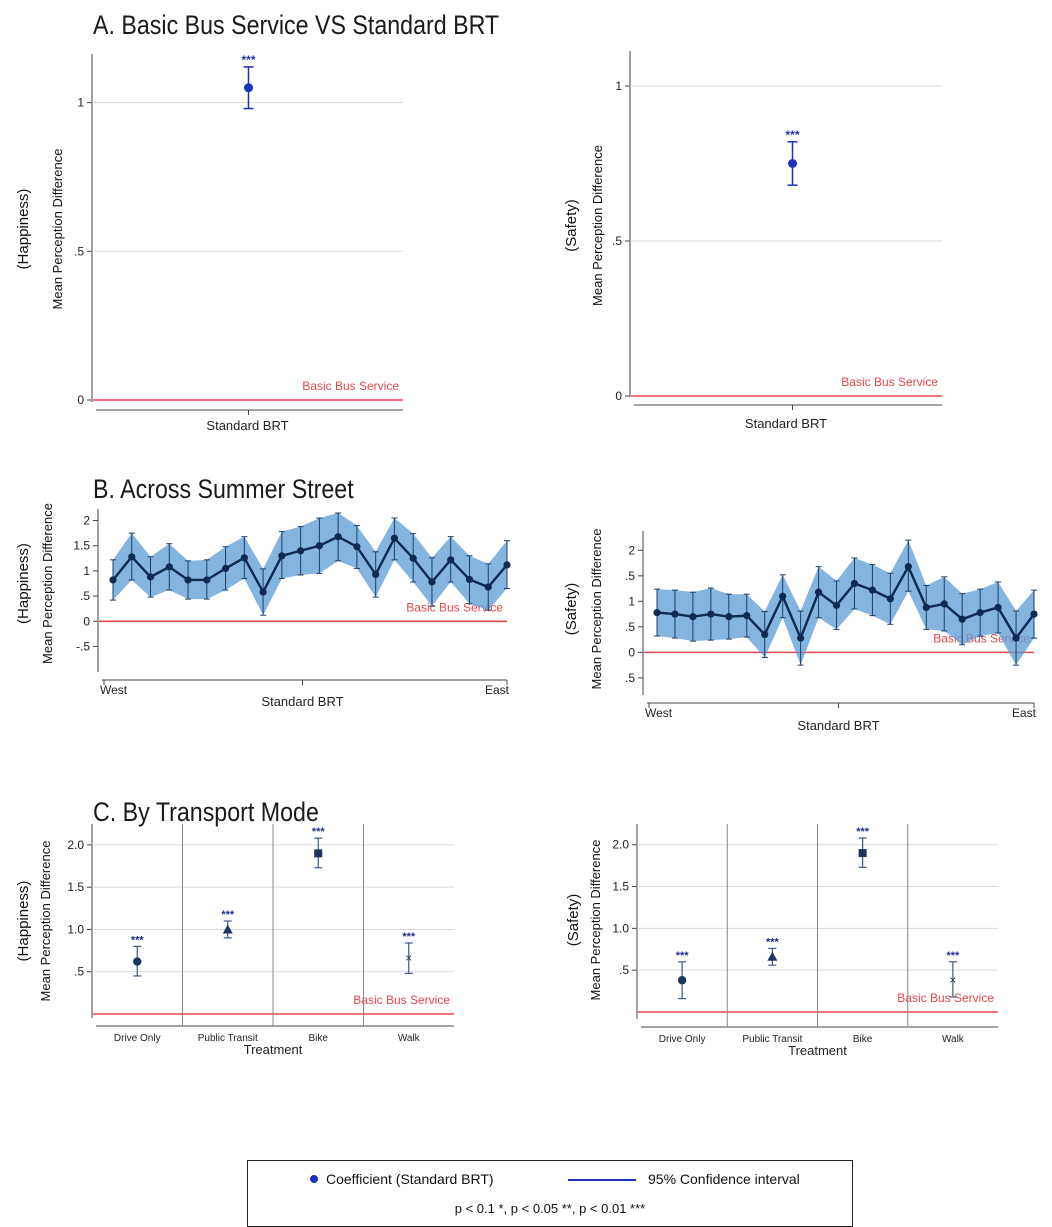 The width and height of the screenshot is (1052, 1227). I want to click on section-a-title: A. Basic Bus Service VS Standard BRT, so click(296, 25).